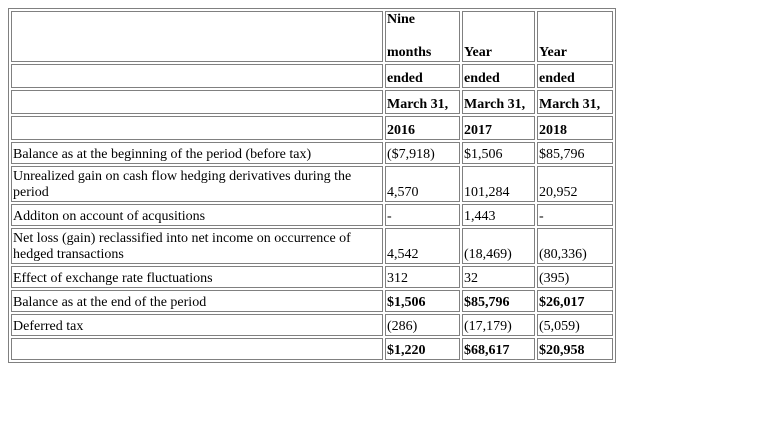 Image resolution: width=764 pixels, height=433 pixels. I want to click on row-label: Additon on account of acqusitions, so click(197, 215).